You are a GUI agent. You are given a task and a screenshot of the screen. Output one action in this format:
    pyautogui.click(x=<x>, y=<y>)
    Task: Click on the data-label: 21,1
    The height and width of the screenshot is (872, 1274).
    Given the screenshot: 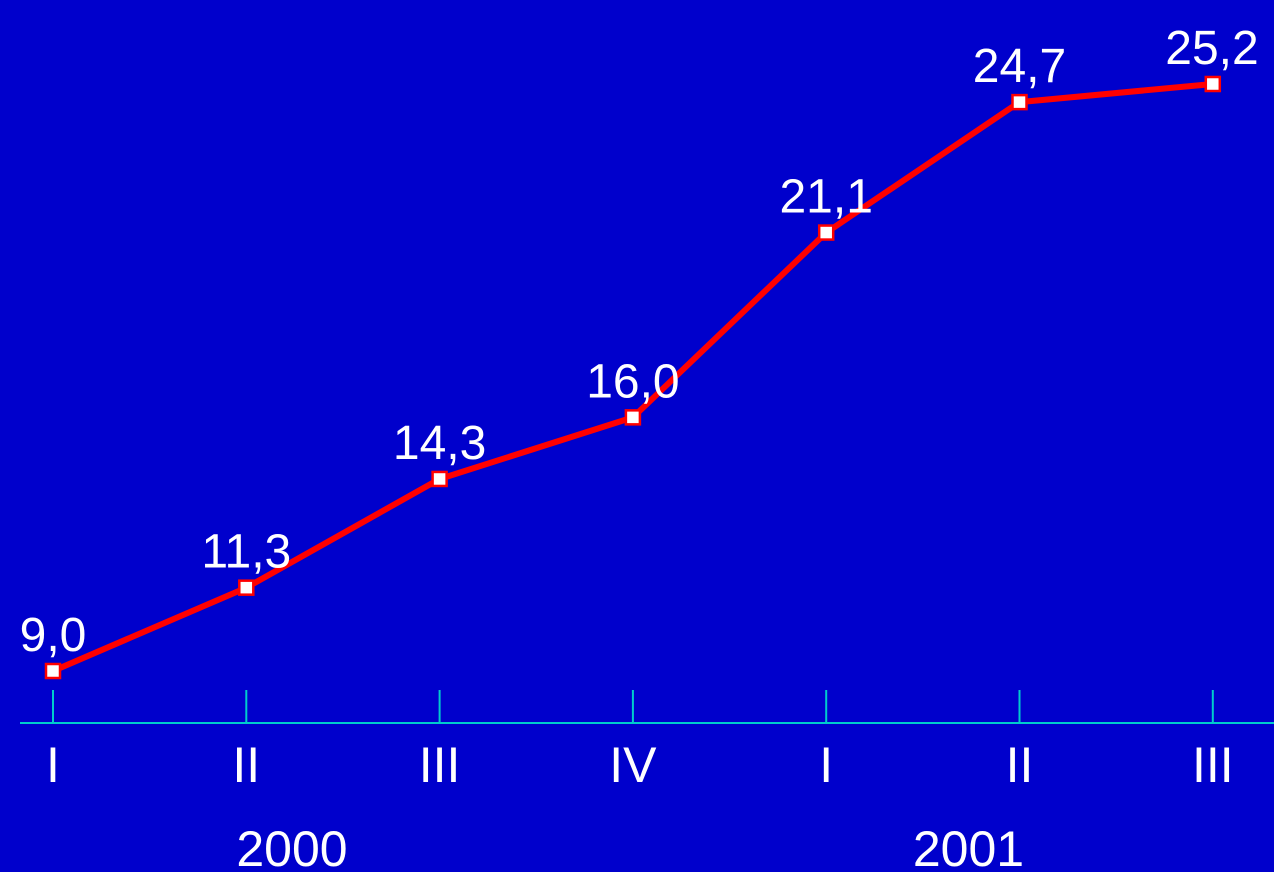 What is the action you would take?
    pyautogui.click(x=825, y=197)
    